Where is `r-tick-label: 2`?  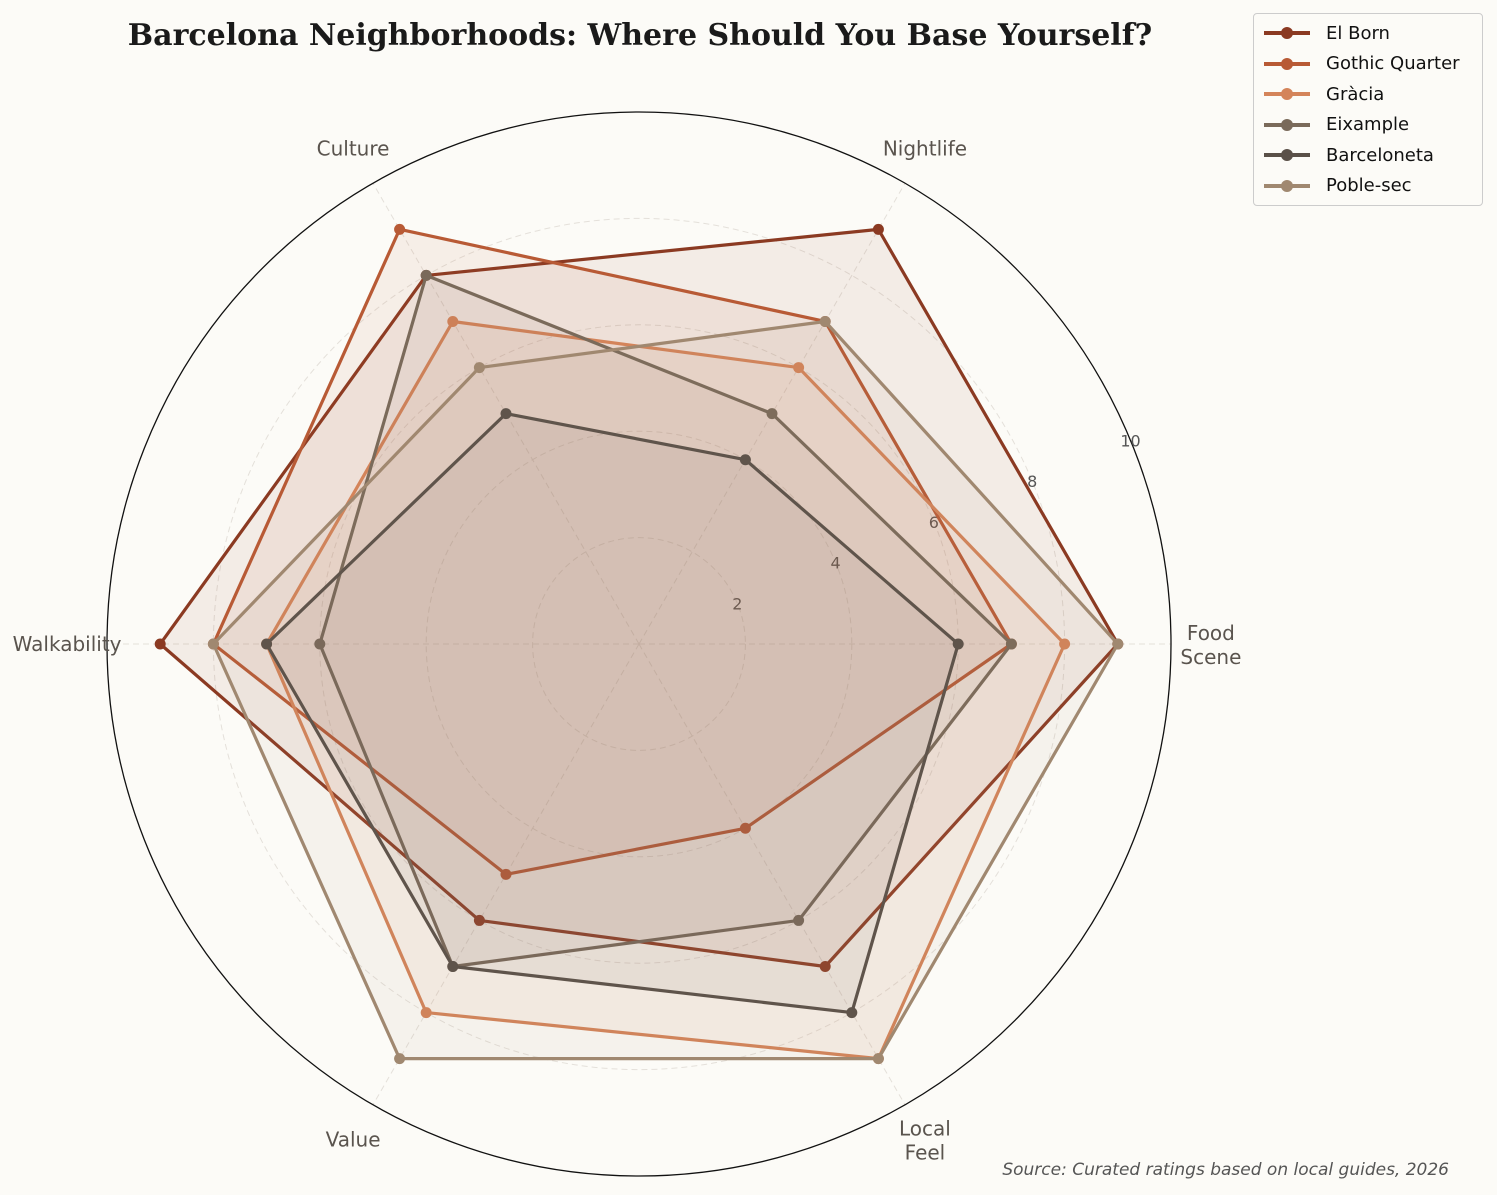 r-tick-label: 2 is located at coordinates (737, 603).